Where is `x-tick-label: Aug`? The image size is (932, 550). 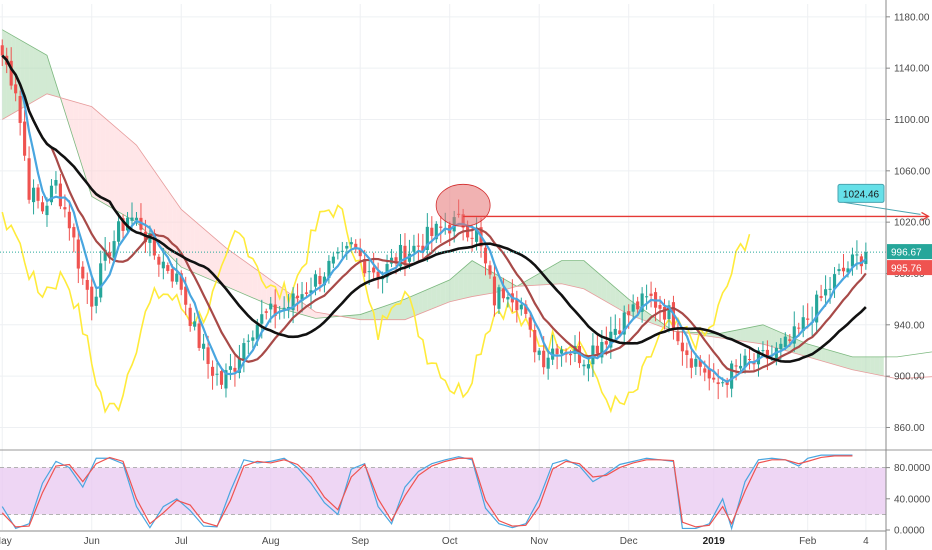 x-tick-label: Aug is located at coordinates (271, 541).